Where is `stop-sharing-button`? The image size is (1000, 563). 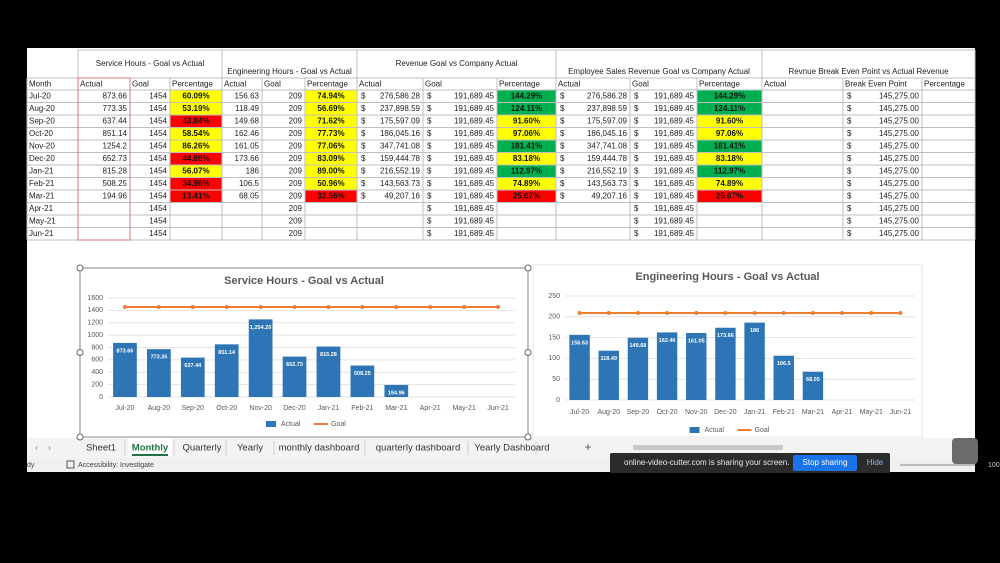
stop-sharing-button is located at coordinates (825, 463).